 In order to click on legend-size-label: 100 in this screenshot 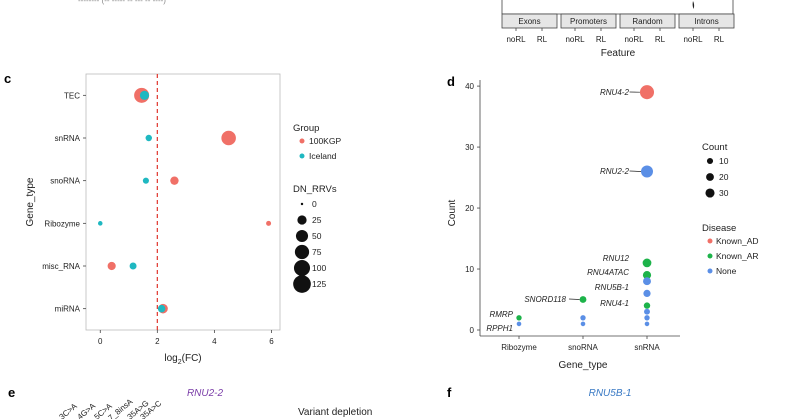, I will do `click(319, 268)`.